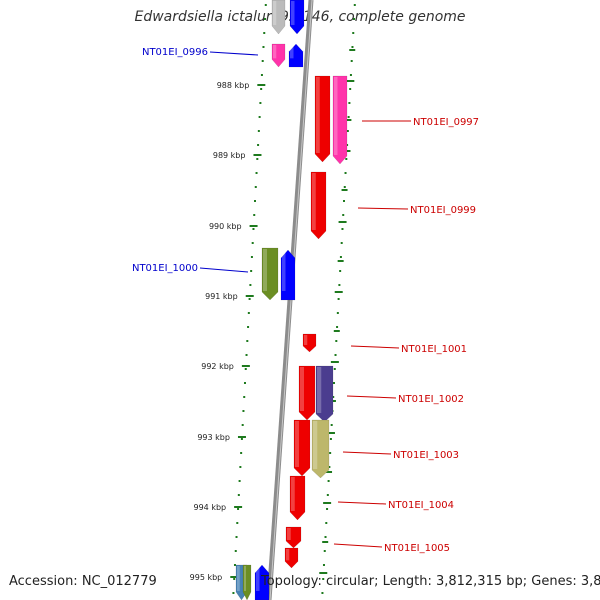  What do you see at coordinates (275, 13) in the screenshot?
I see `gene-feature-grey-shade` at bounding box center [275, 13].